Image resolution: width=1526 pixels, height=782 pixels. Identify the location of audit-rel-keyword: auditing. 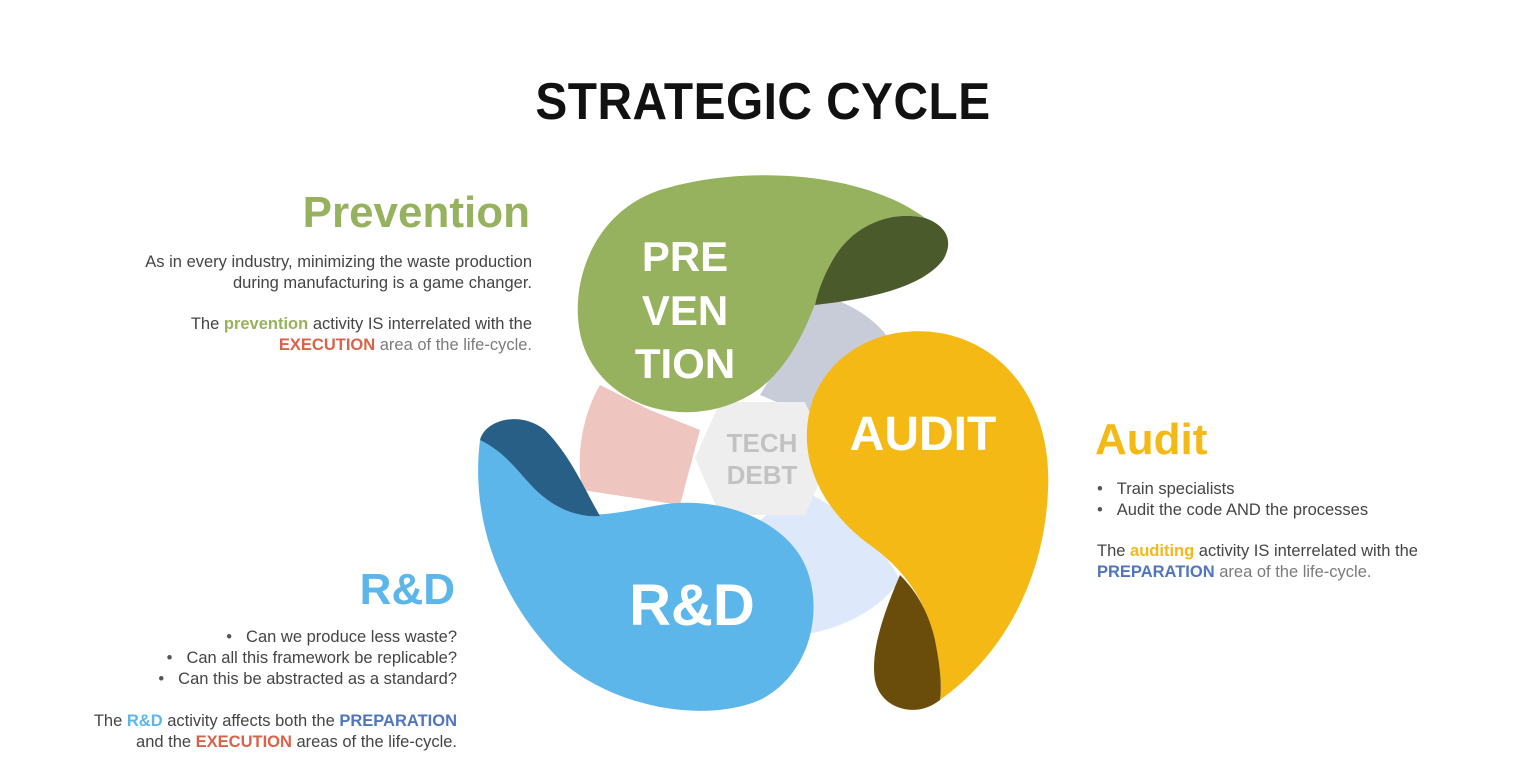
(1162, 551).